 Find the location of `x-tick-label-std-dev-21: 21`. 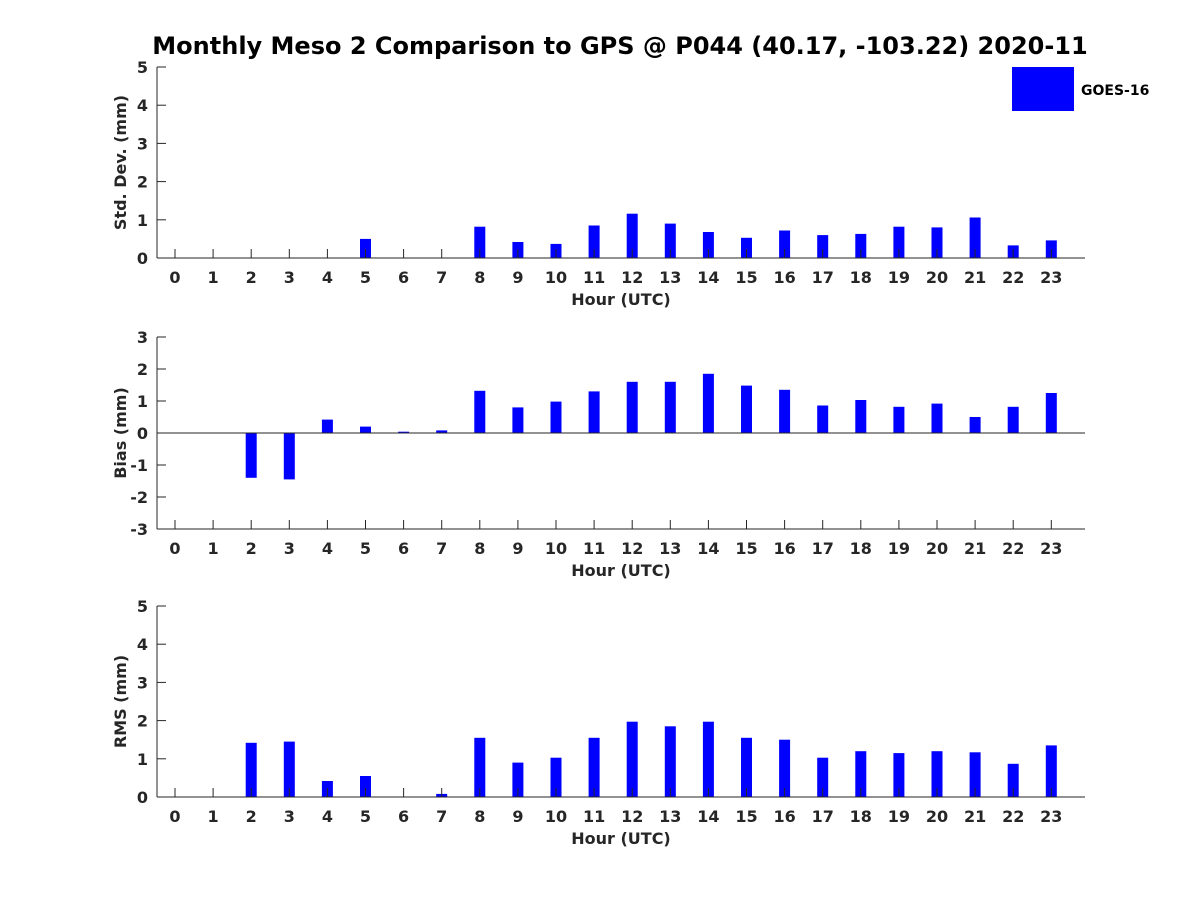

x-tick-label-std-dev-21: 21 is located at coordinates (975, 277).